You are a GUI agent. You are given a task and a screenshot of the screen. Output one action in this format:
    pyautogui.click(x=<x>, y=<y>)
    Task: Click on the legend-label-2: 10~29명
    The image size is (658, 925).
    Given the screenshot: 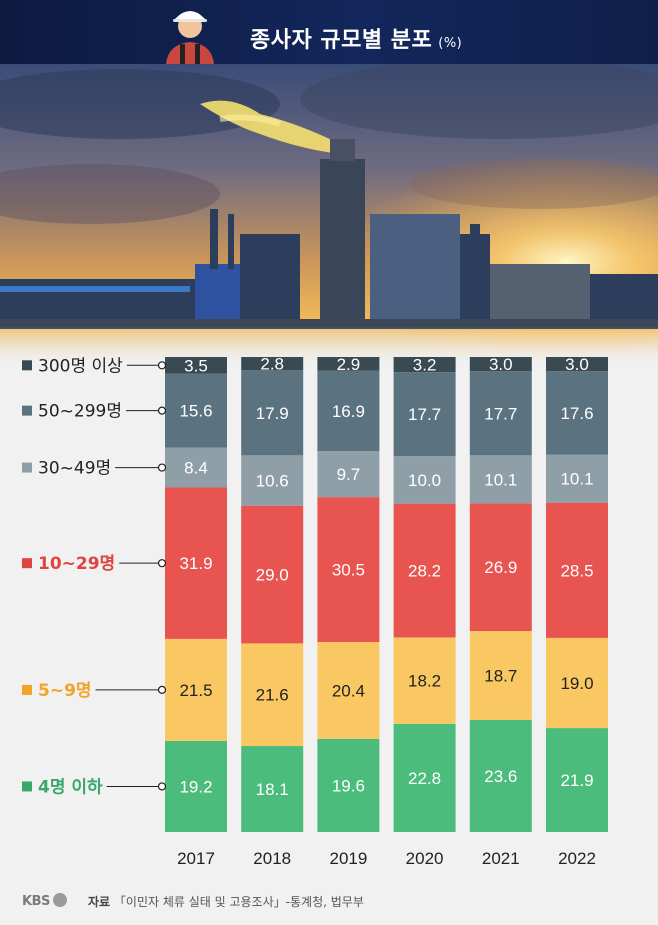 What is the action you would take?
    pyautogui.click(x=76, y=564)
    